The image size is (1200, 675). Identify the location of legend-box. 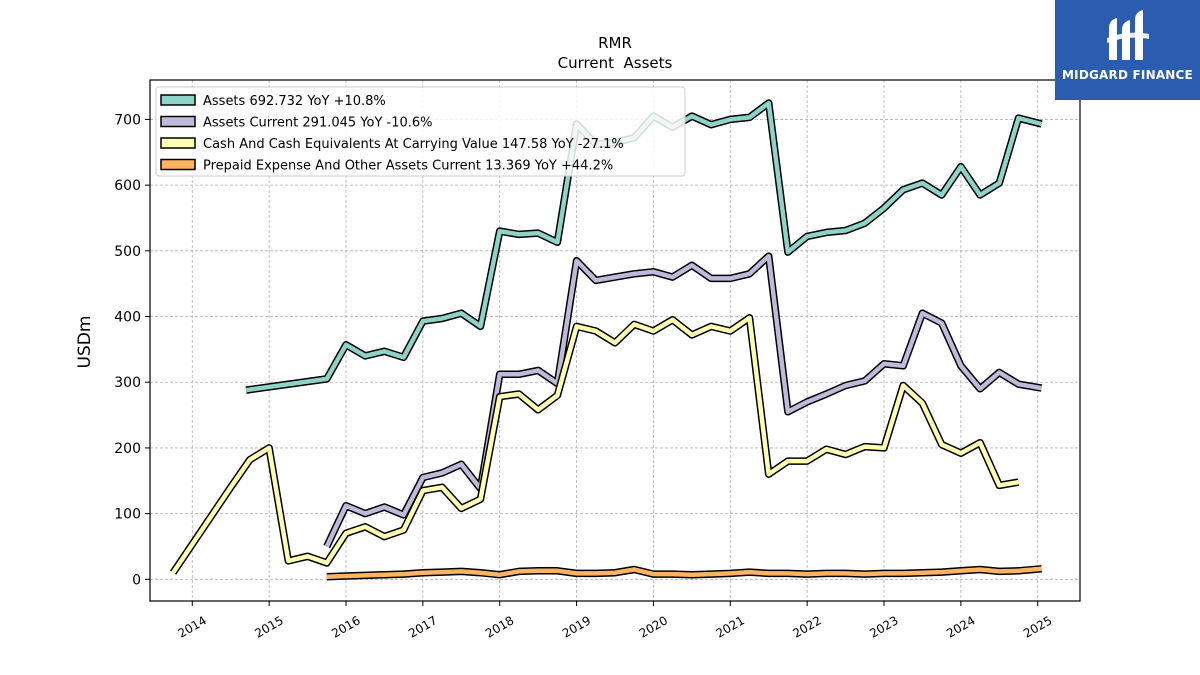
(420, 131).